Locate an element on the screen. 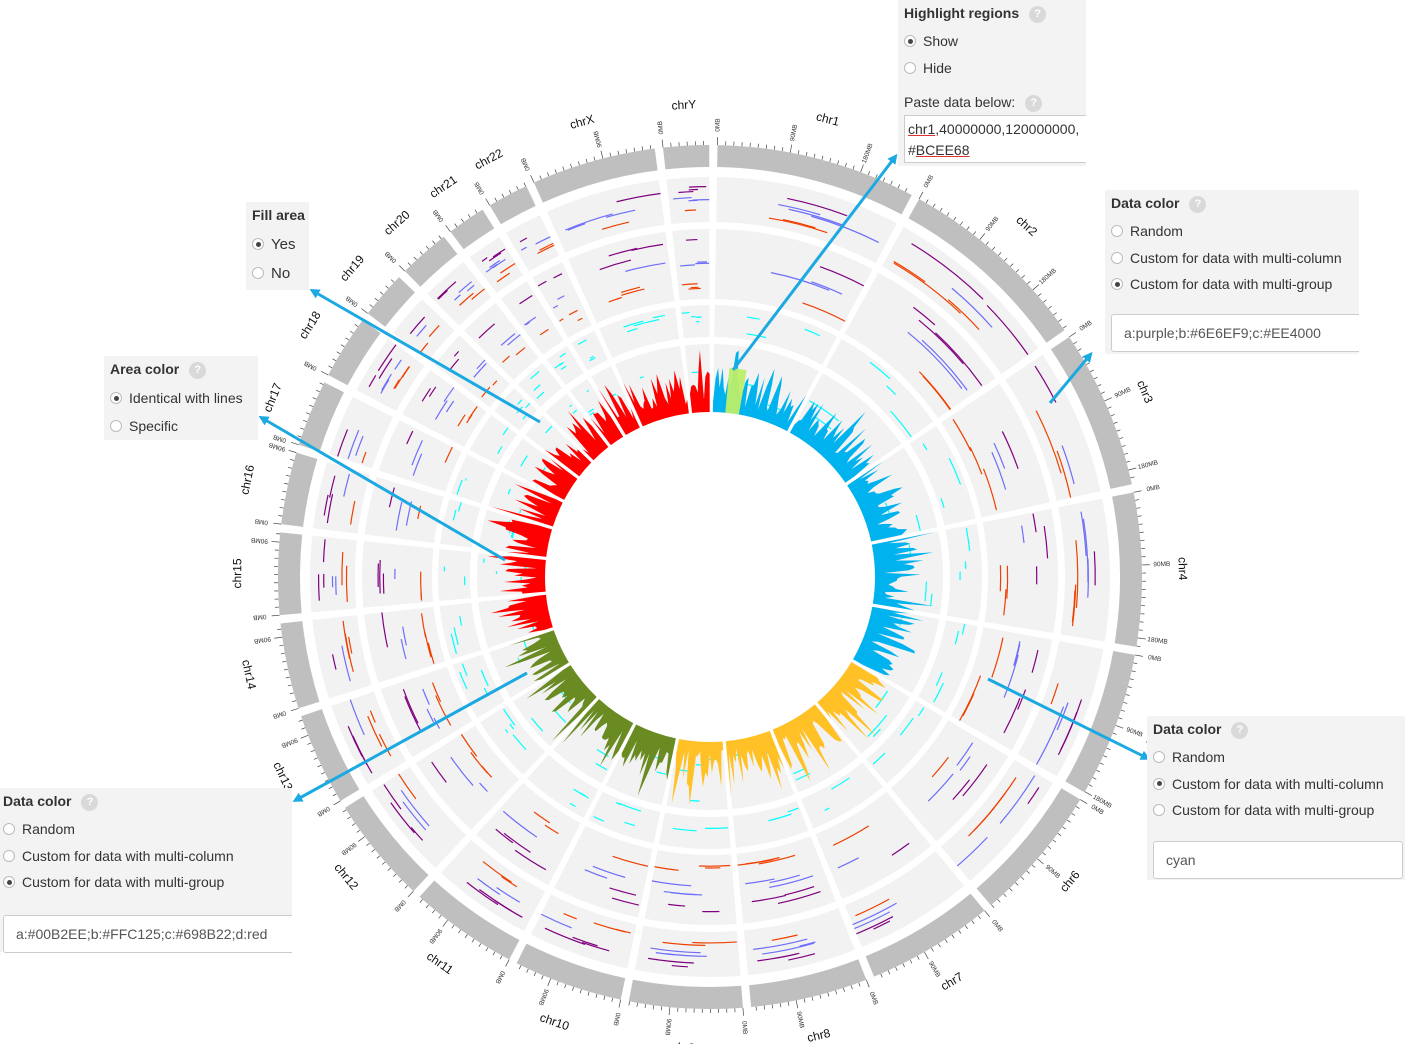 Image resolution: width=1406 pixels, height=1044 pixels. highlight-option-show: Show is located at coordinates (992, 41).